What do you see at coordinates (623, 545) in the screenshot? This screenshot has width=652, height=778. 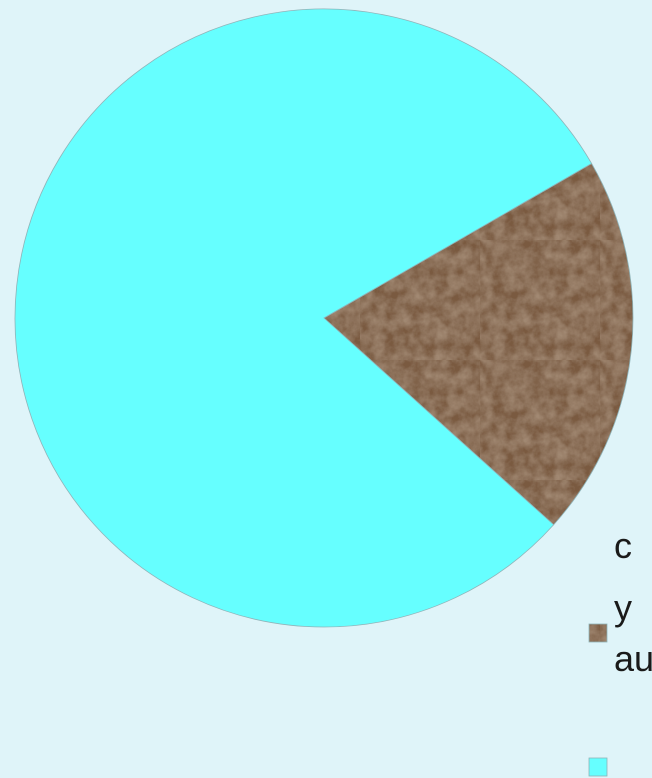 I see `legend-label-line-1: c` at bounding box center [623, 545].